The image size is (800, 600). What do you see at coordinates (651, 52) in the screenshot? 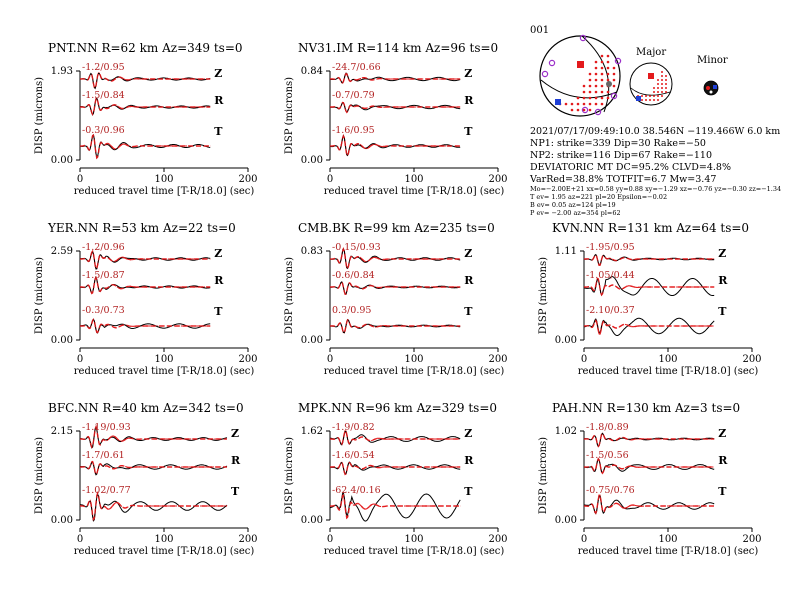
I see `major-label: Major` at bounding box center [651, 52].